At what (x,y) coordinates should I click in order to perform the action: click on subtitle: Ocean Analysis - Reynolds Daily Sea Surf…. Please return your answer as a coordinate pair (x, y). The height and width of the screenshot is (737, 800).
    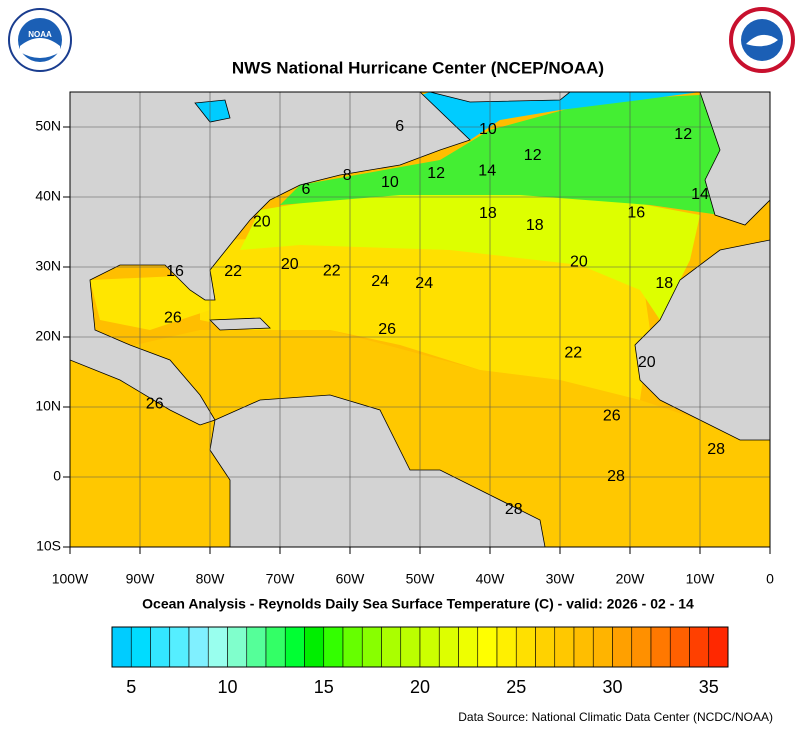
    Looking at the image, I should click on (418, 604).